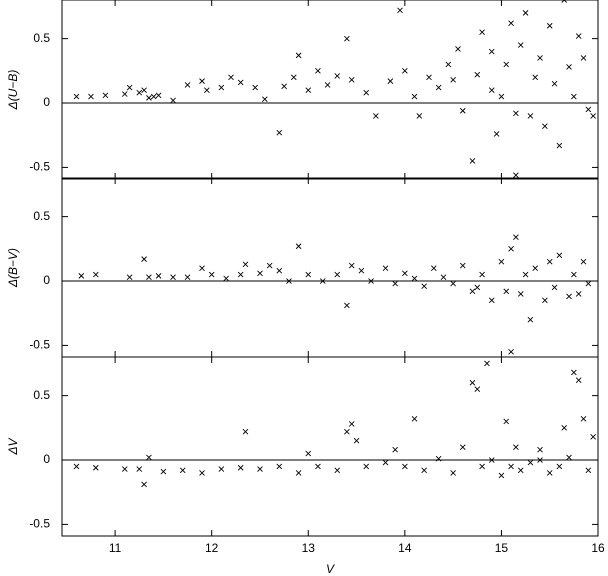 Image resolution: width=608 pixels, height=576 pixels. Describe the element at coordinates (405, 548) in the screenshot. I see `x-tick-label: 14` at that location.